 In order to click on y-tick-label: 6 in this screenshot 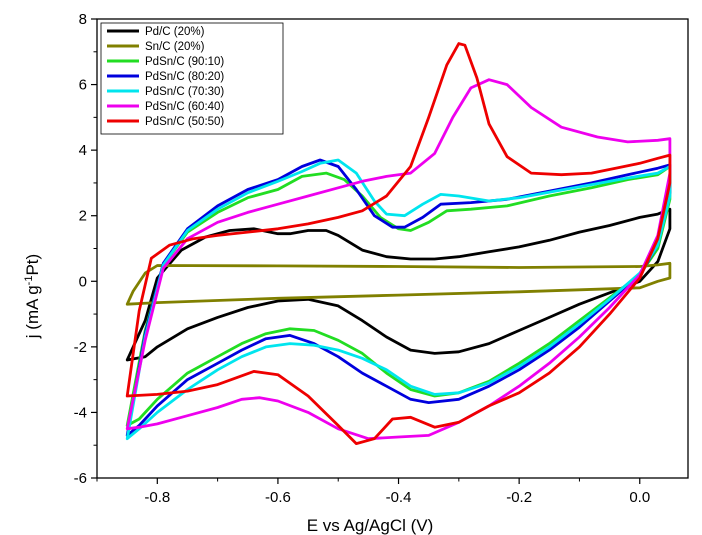, I will do `click(83, 85)`.